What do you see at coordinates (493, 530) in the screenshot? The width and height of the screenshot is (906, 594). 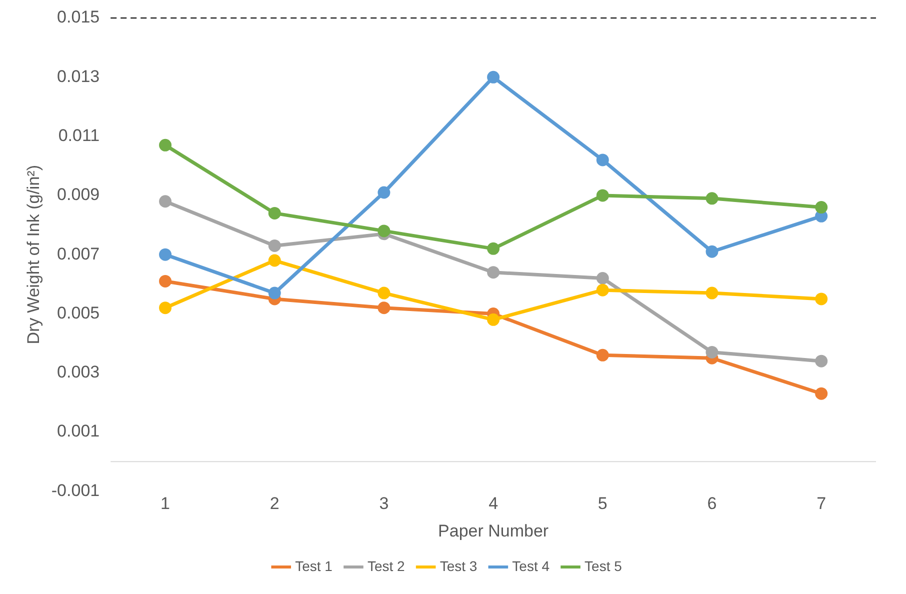 I see `x-axis-title: Paper Number` at bounding box center [493, 530].